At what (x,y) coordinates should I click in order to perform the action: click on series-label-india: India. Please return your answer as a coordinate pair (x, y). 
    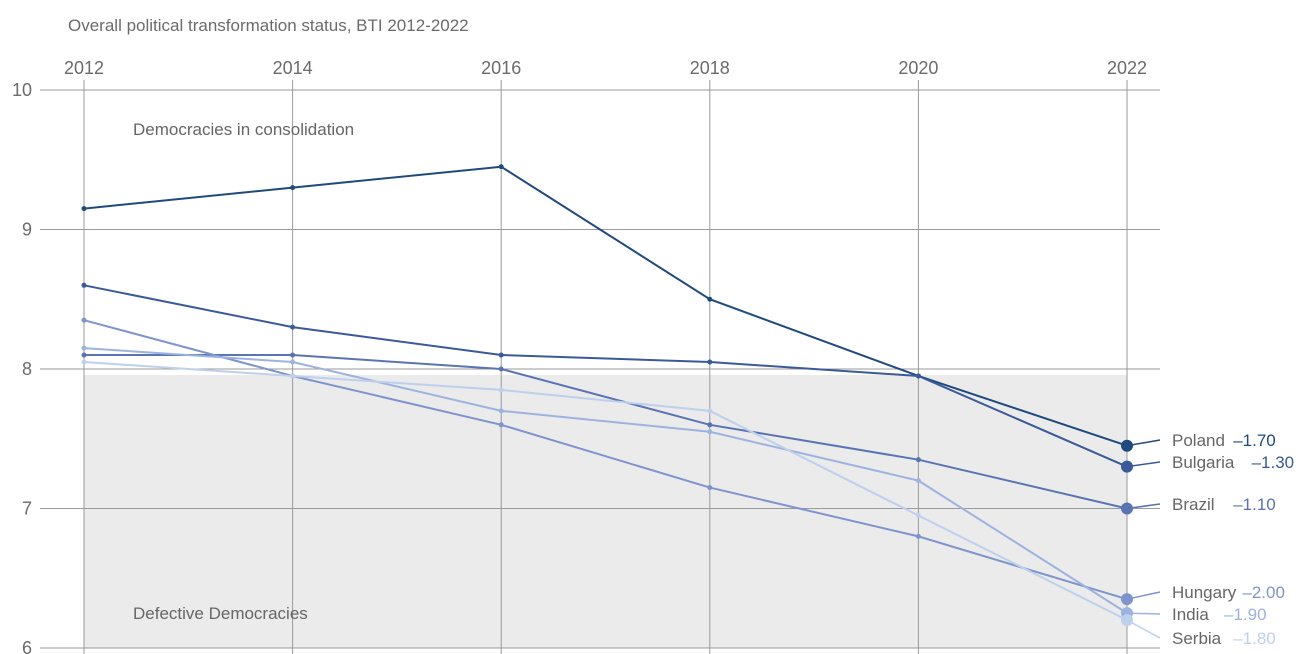
    Looking at the image, I should click on (1190, 614).